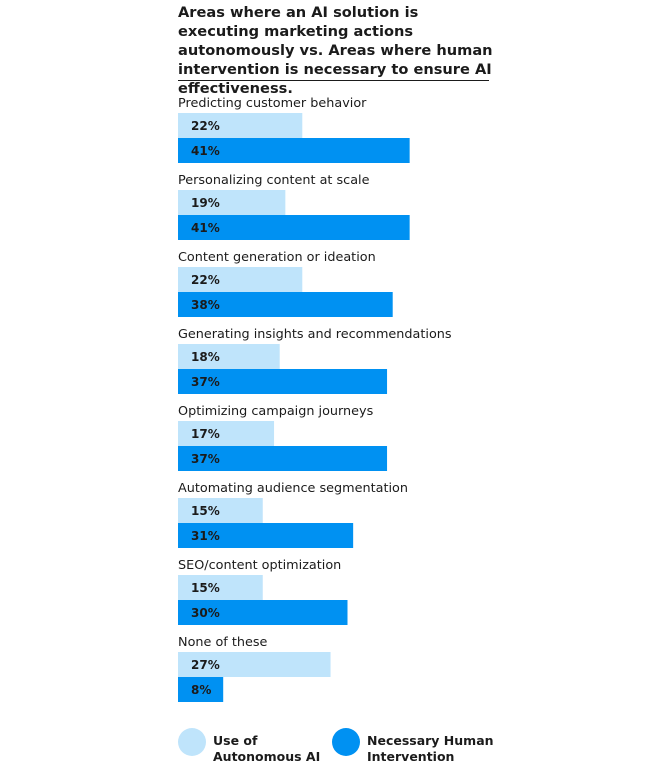 Image resolution: width=658 pixels, height=775 pixels. What do you see at coordinates (333, 80) in the screenshot?
I see `title-underline` at bounding box center [333, 80].